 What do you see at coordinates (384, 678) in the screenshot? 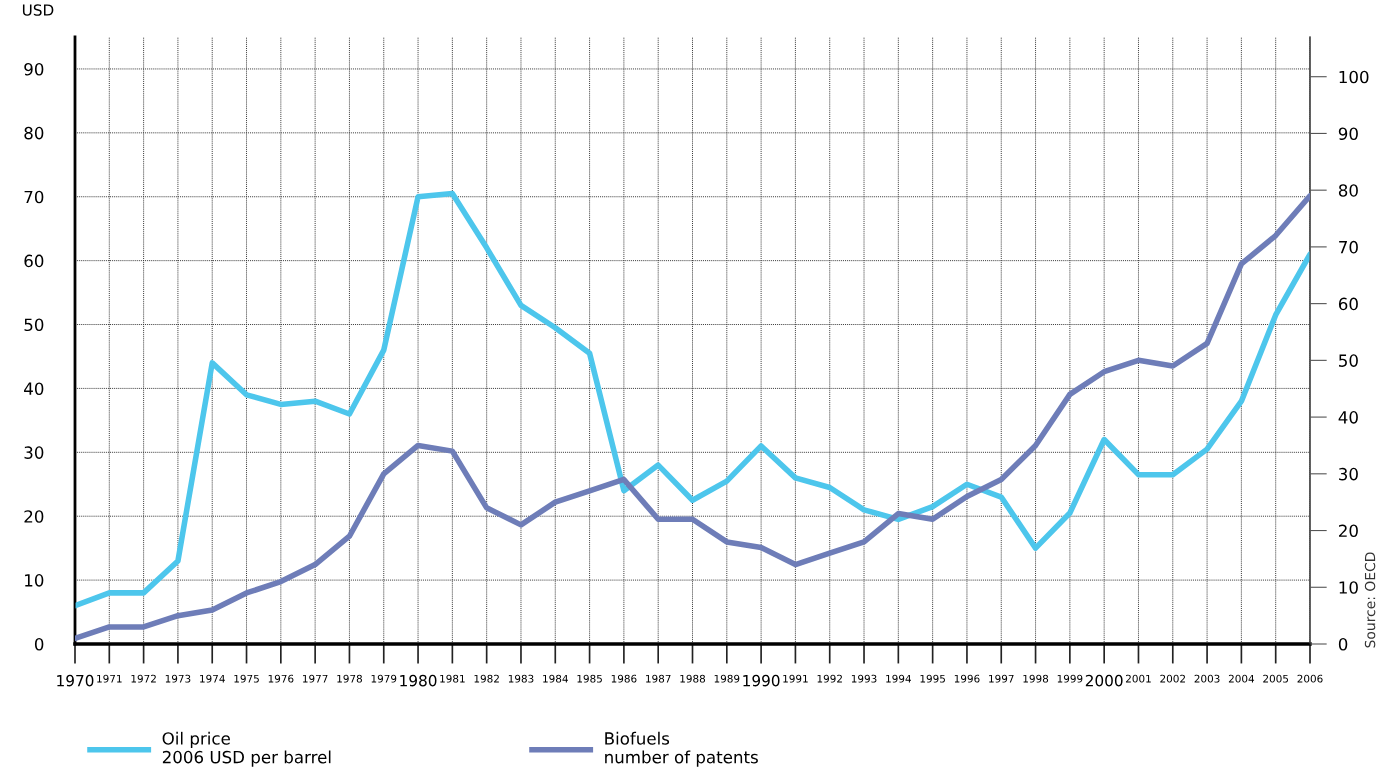
I see `x-tick-label: 1979` at bounding box center [384, 678].